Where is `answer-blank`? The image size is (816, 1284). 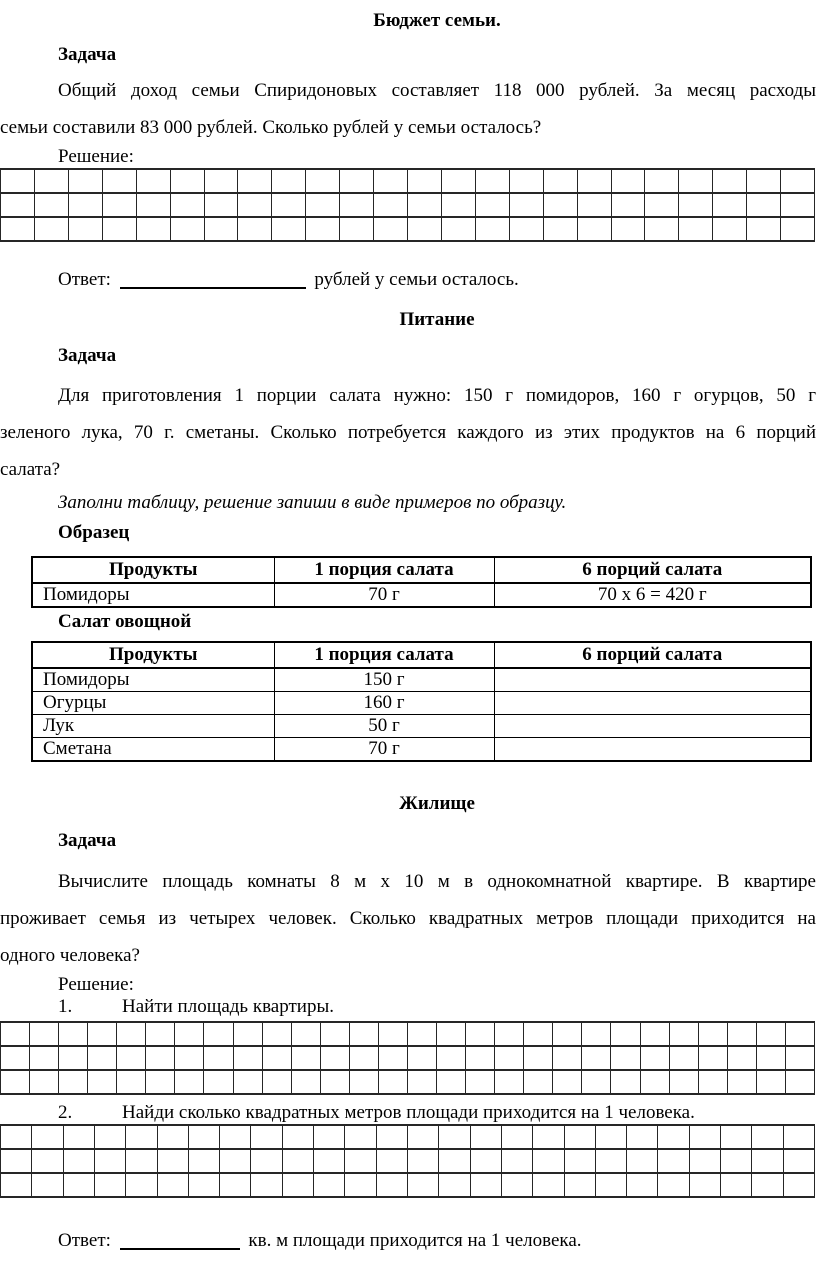
answer-blank is located at coordinates (179, 1242).